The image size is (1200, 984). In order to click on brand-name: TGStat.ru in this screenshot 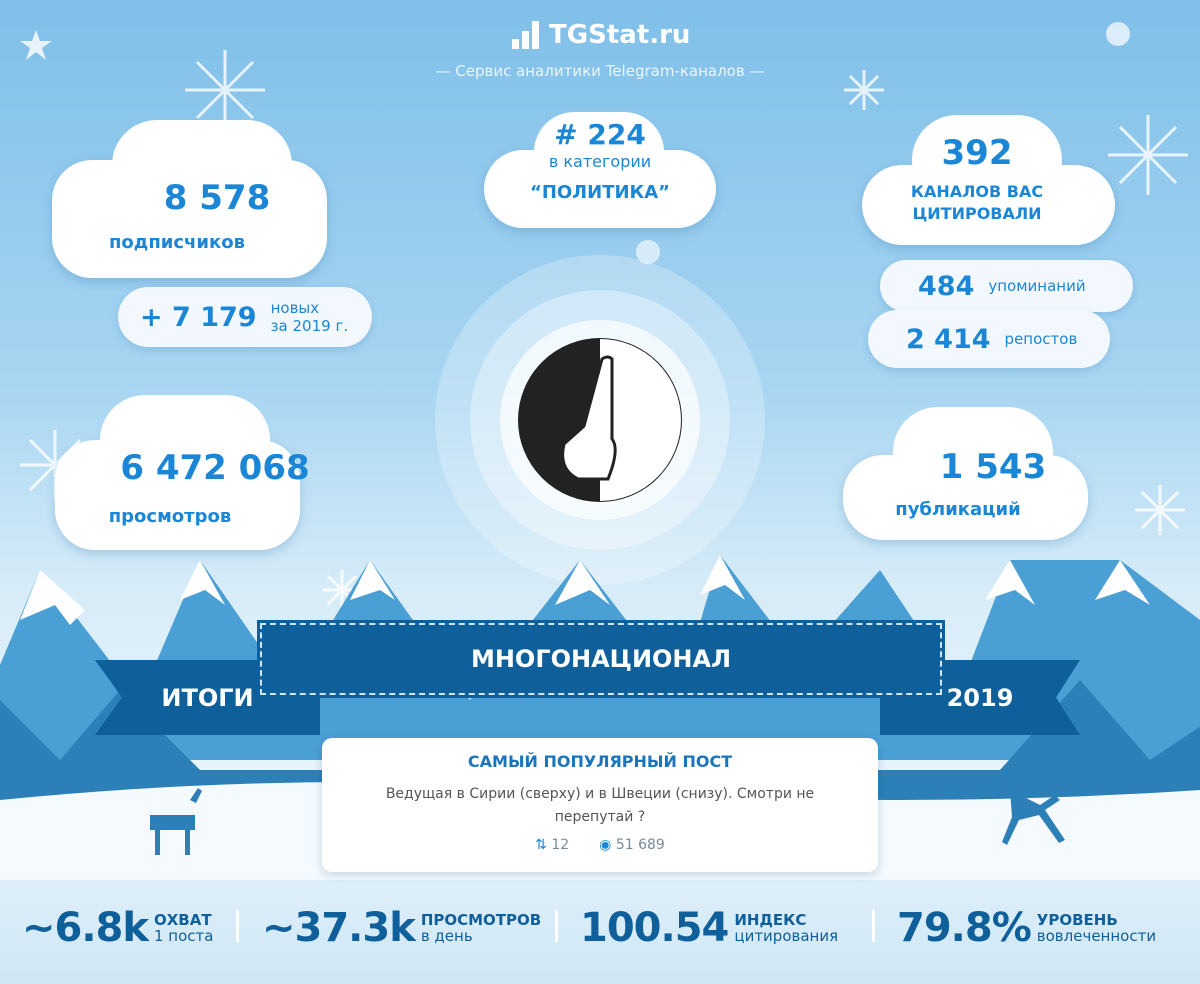, I will do `click(620, 35)`.